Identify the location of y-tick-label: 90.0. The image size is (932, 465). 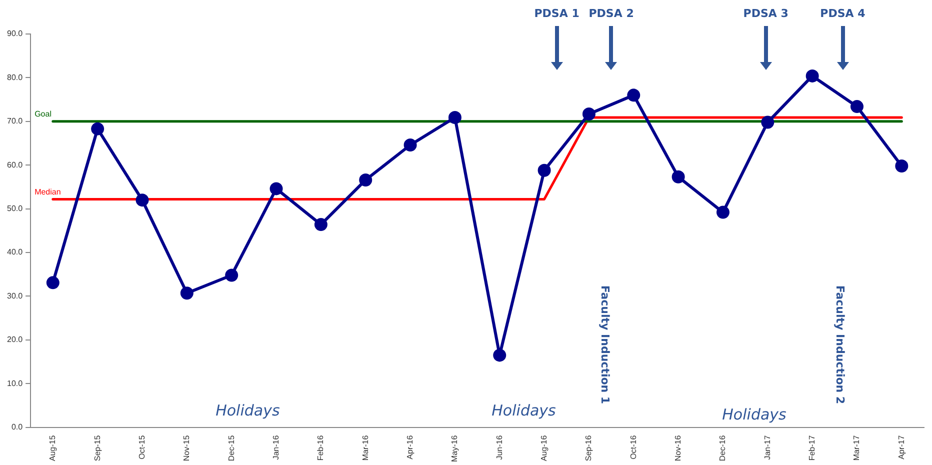
(15, 33).